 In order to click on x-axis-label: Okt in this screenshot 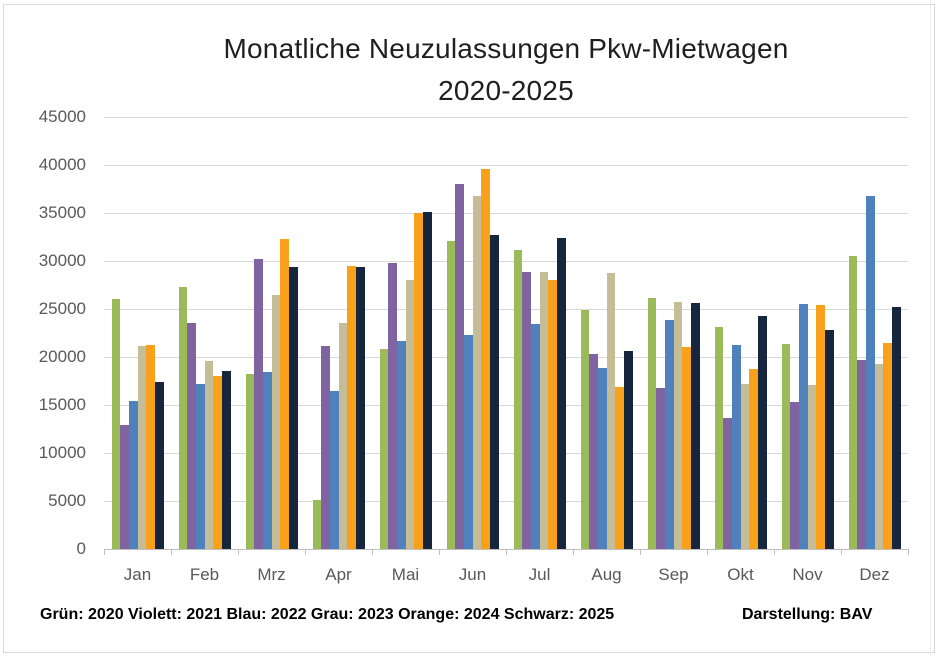, I will do `click(740, 574)`.